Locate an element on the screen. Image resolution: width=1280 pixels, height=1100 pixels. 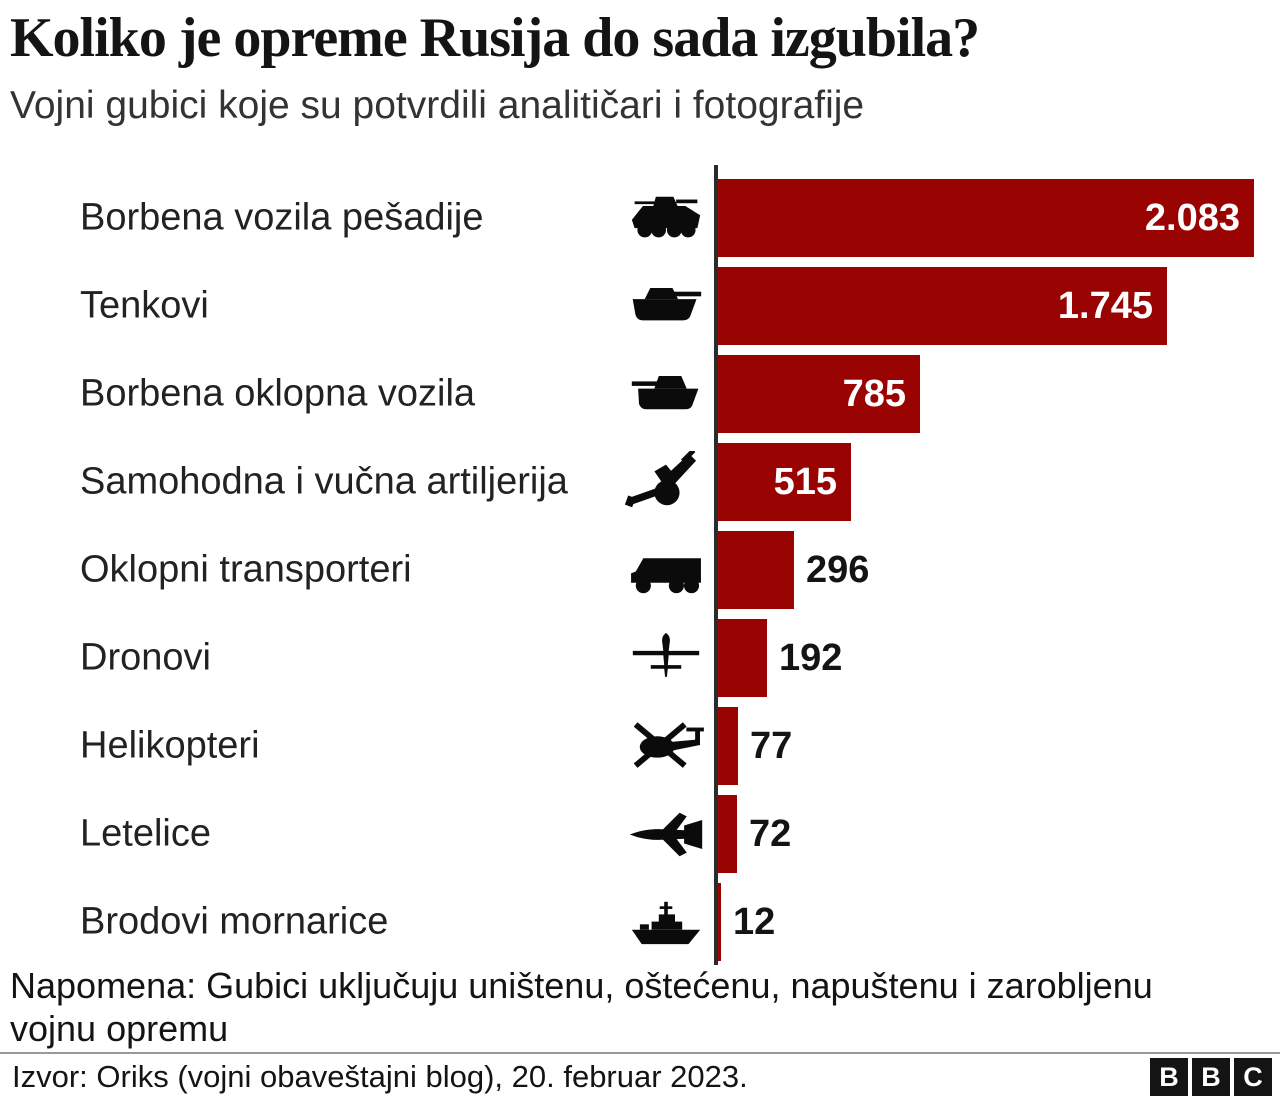
category-label: Brodovi mornarice is located at coordinates (234, 921).